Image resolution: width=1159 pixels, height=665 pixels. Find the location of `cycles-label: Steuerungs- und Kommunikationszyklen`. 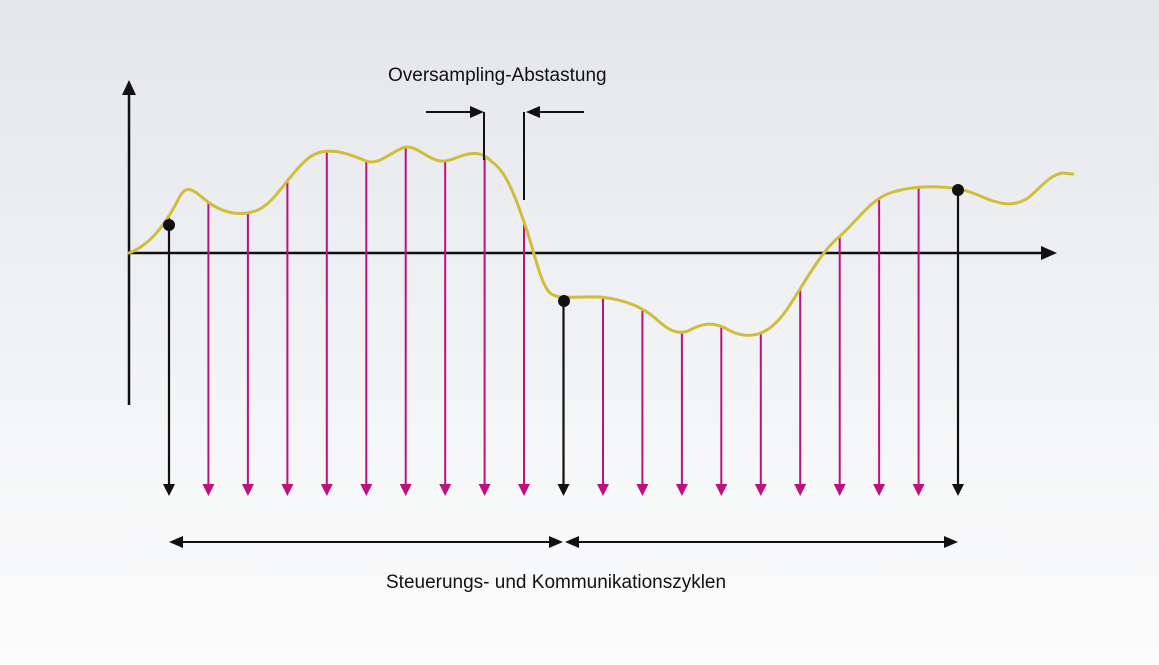

cycles-label: Steuerungs- und Kommunikationszyklen is located at coordinates (556, 582).